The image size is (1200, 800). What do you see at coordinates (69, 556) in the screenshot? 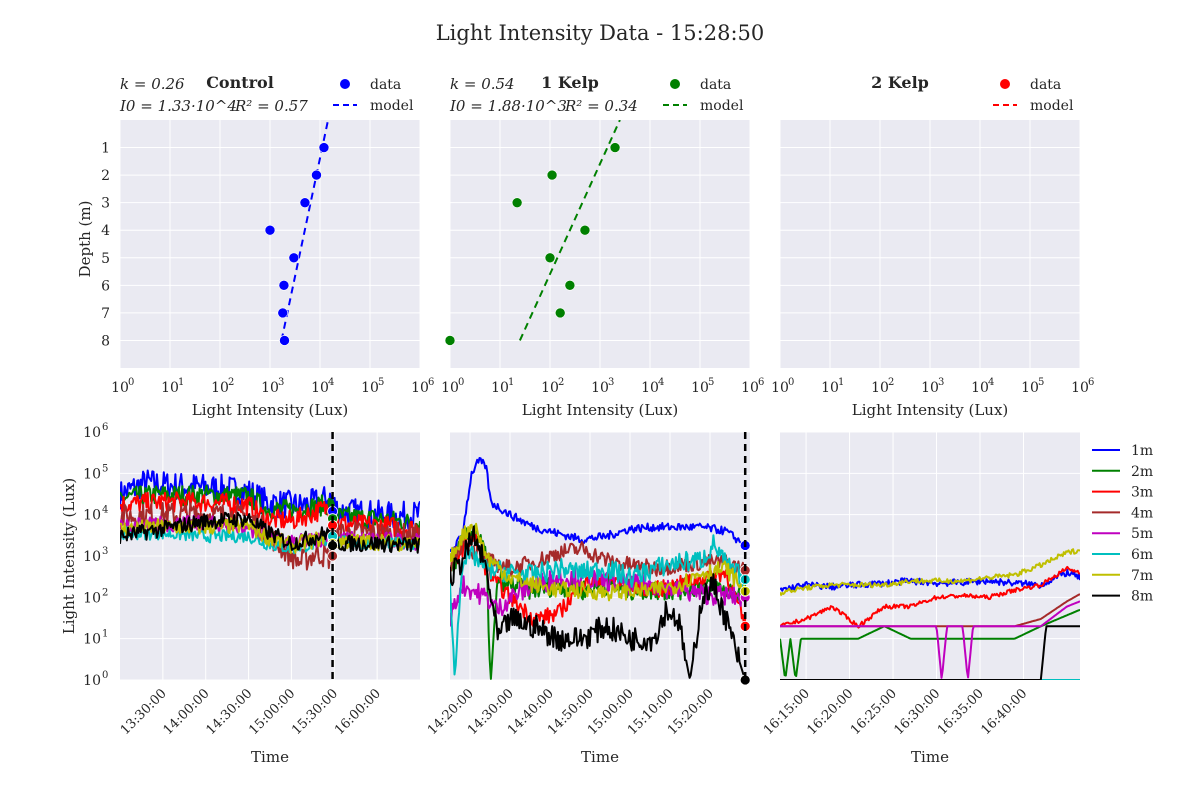
I see `y-axis-label: Light Intensity (Lux)` at bounding box center [69, 556].